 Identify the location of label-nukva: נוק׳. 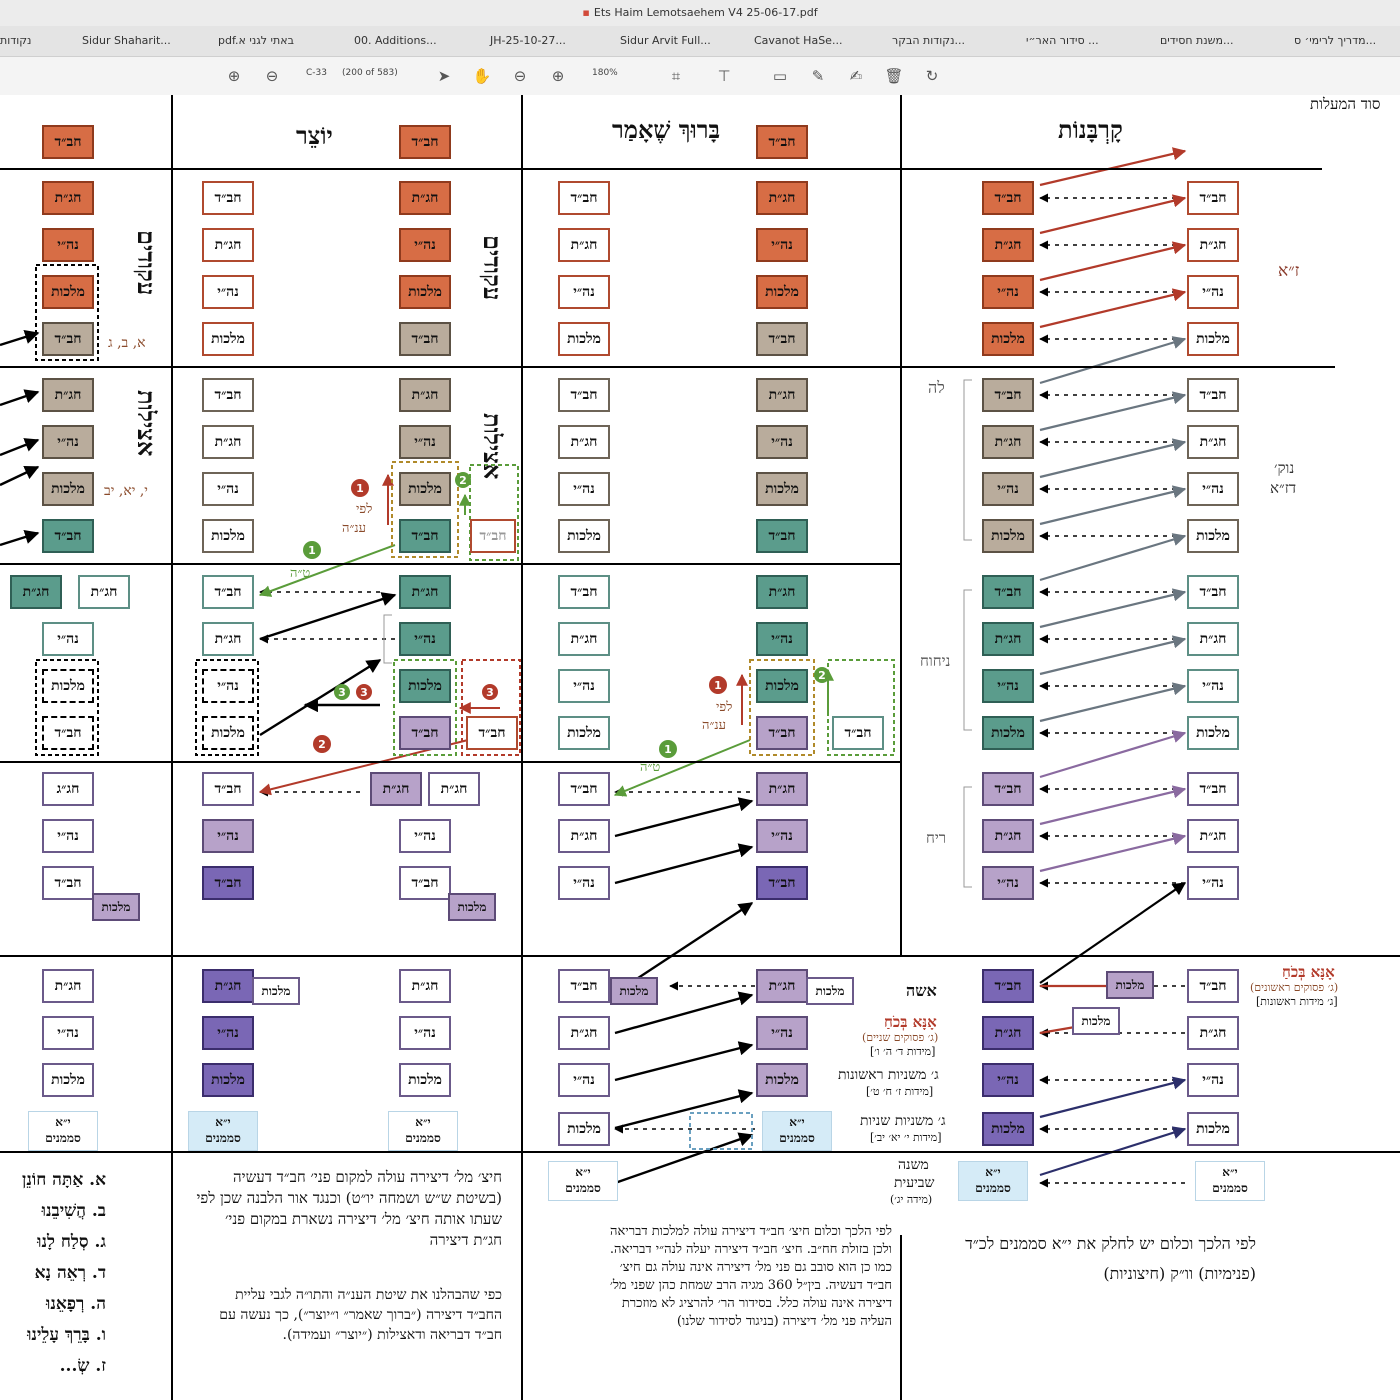
(1284, 468).